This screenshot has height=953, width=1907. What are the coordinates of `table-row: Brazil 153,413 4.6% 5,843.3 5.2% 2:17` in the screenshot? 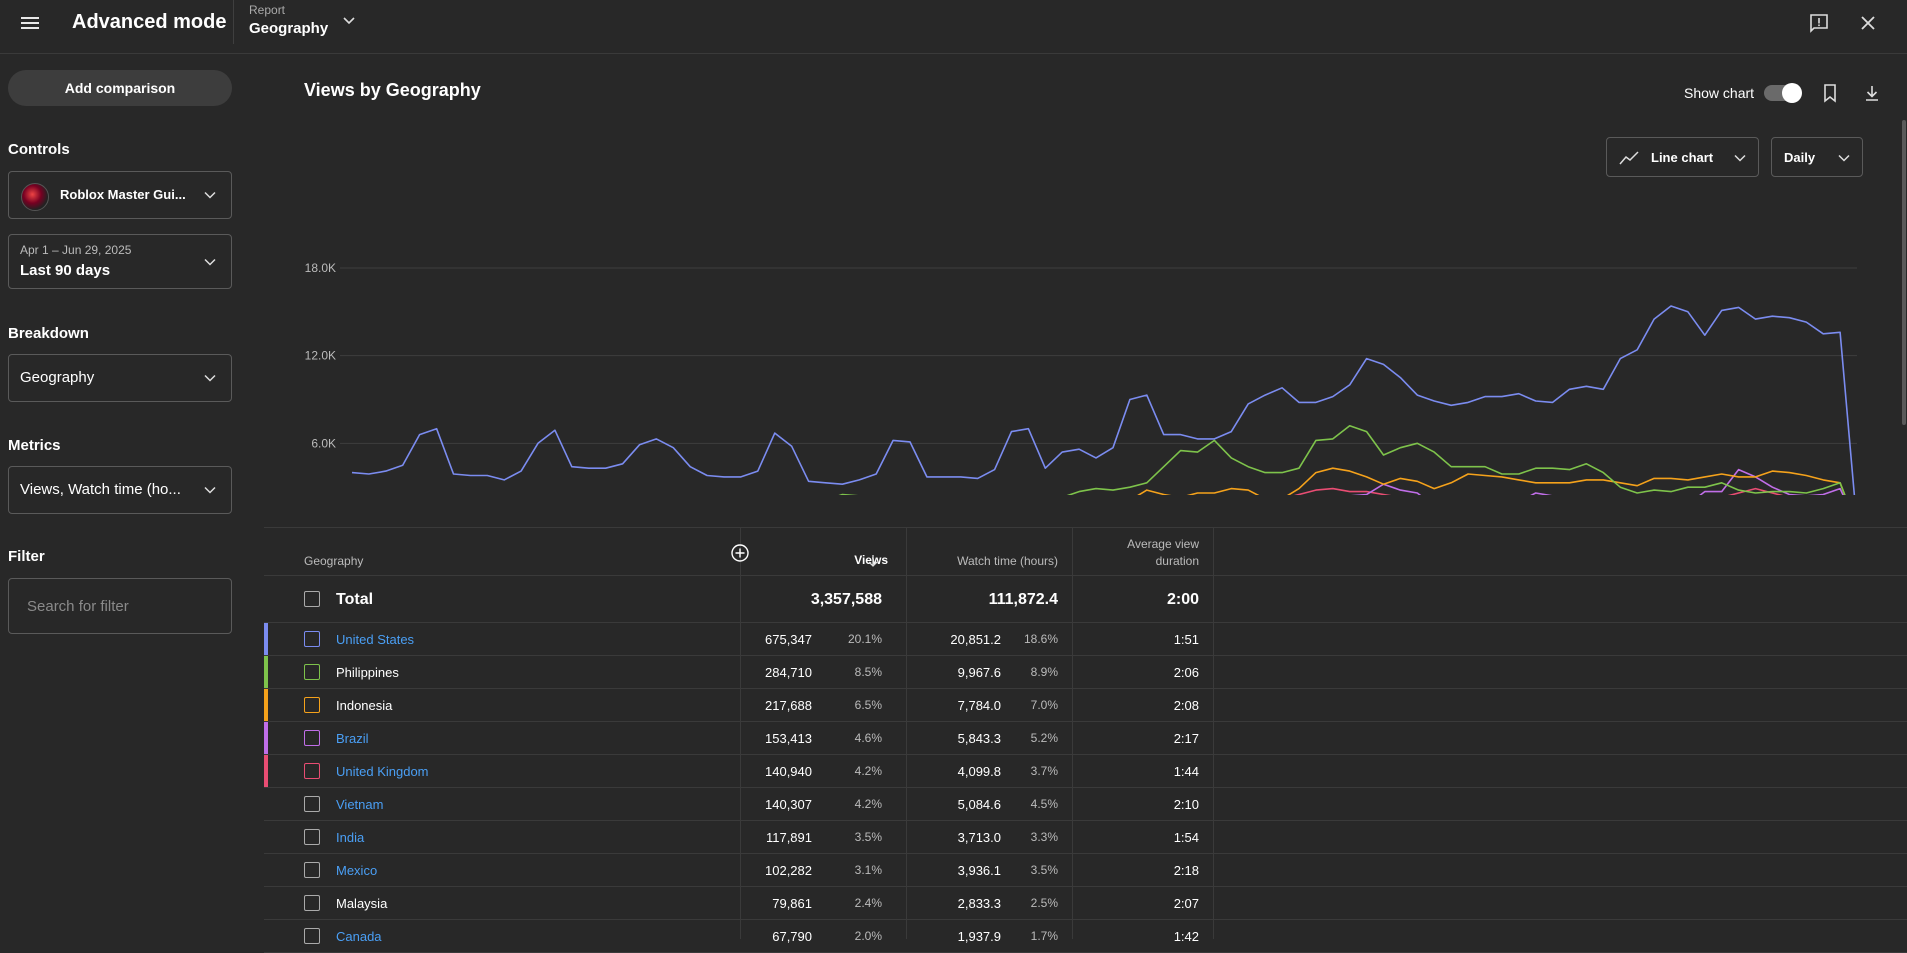 It's located at (1085, 738).